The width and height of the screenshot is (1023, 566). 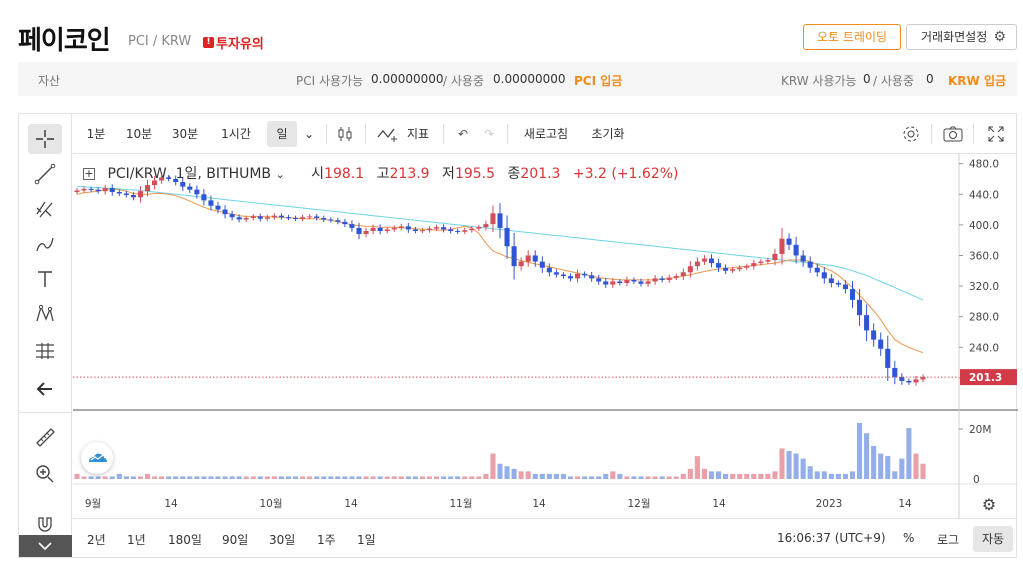 I want to click on settings-gear-icon, so click(x=911, y=134).